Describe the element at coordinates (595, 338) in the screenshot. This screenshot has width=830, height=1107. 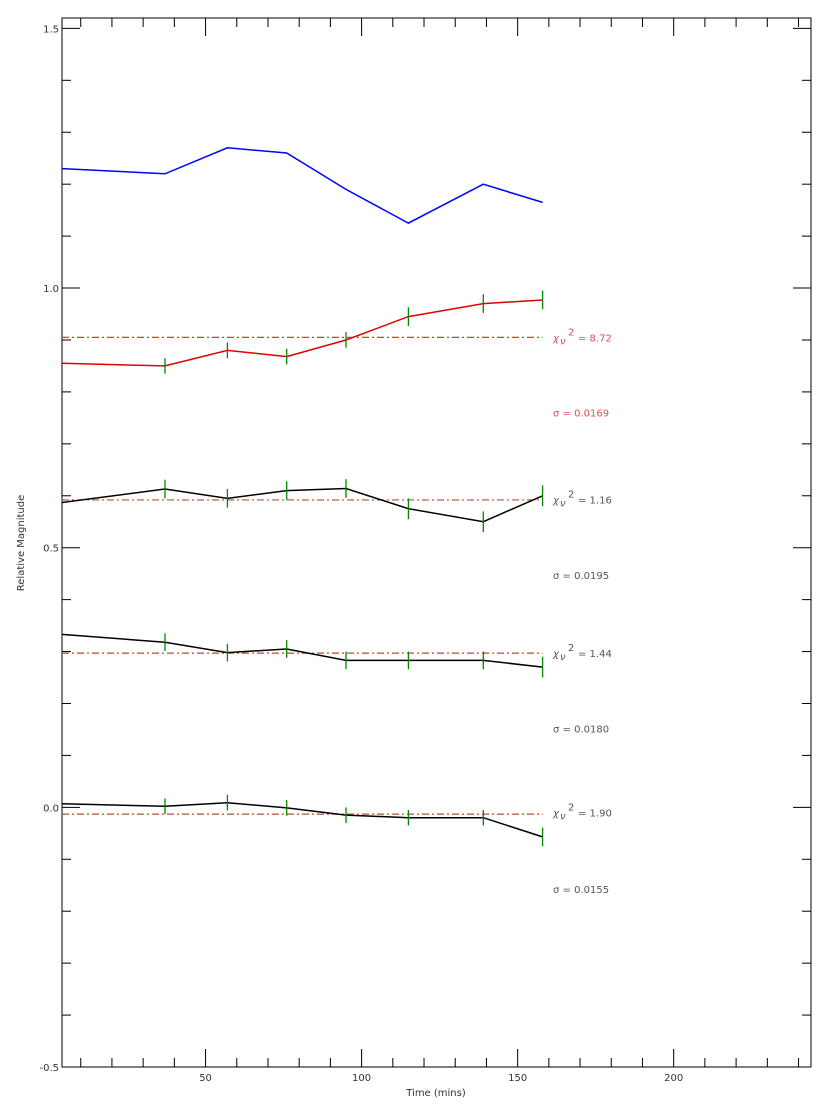
I see `chi-value: = 8.72` at that location.